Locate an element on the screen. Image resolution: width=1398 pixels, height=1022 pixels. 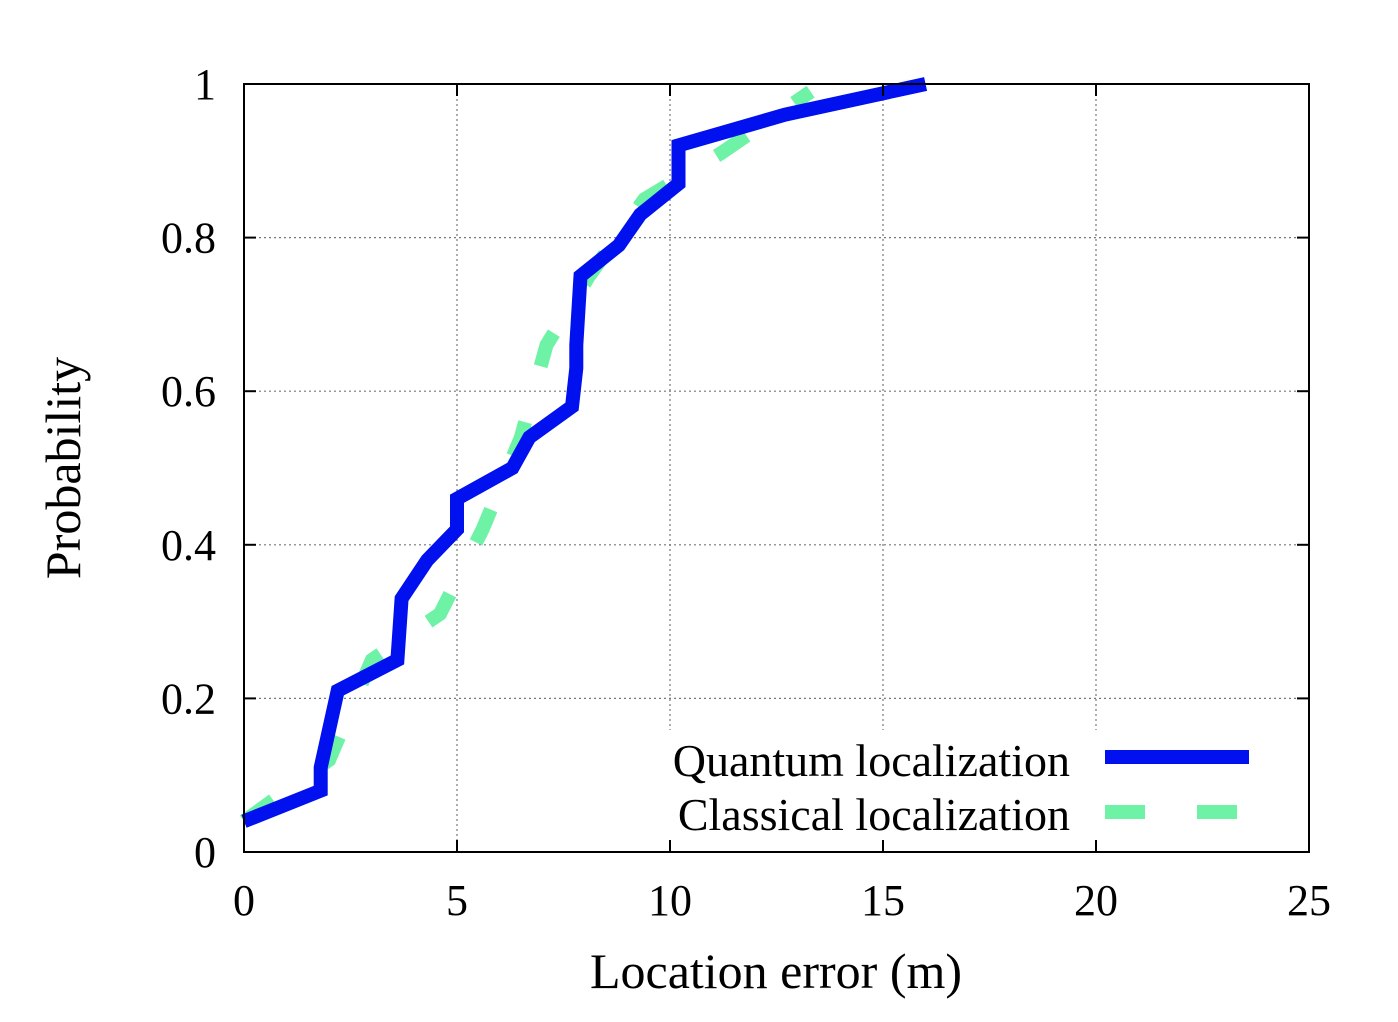
x-tick-label: 15 is located at coordinates (883, 900).